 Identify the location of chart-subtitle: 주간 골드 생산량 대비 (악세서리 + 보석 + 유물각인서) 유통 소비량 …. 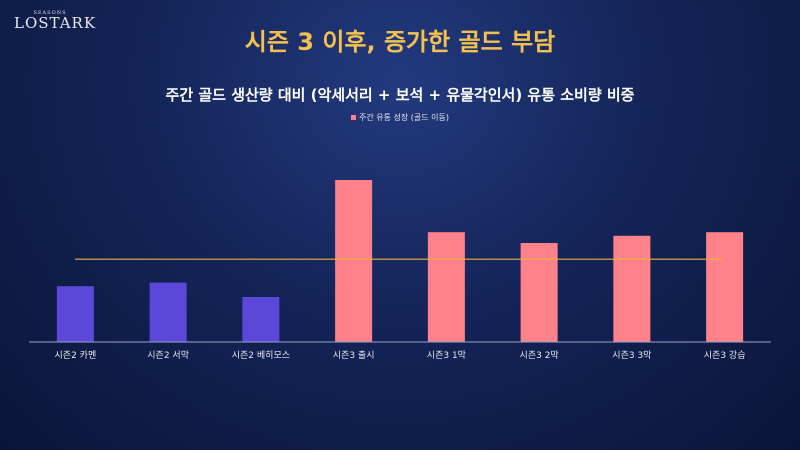
(400, 95).